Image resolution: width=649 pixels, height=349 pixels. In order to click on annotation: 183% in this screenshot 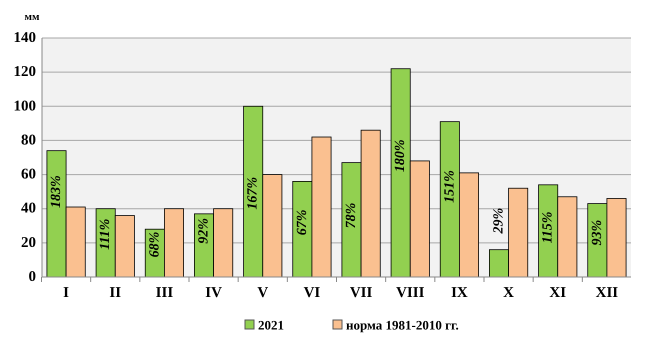, I will do `click(56, 191)`.